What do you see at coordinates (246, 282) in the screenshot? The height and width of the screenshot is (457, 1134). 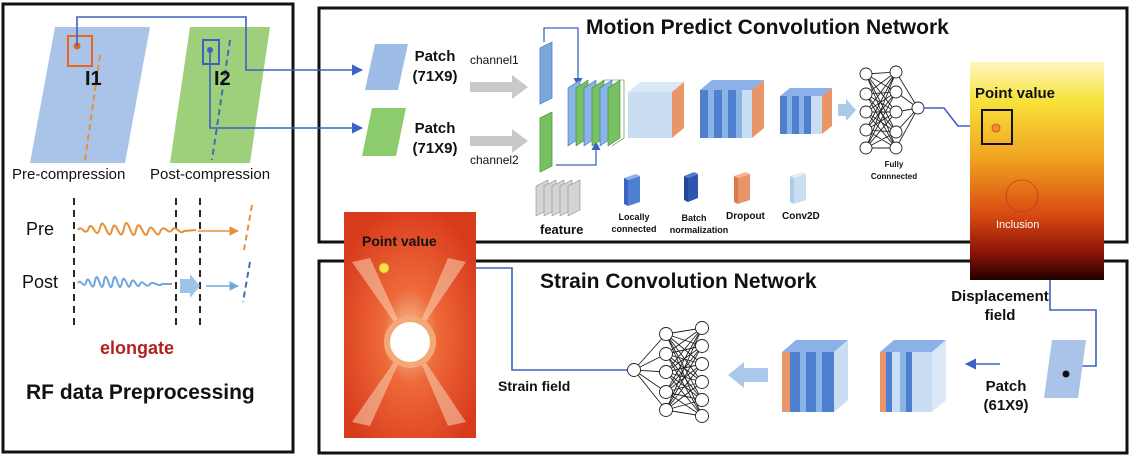 I see `post-trace-mark` at bounding box center [246, 282].